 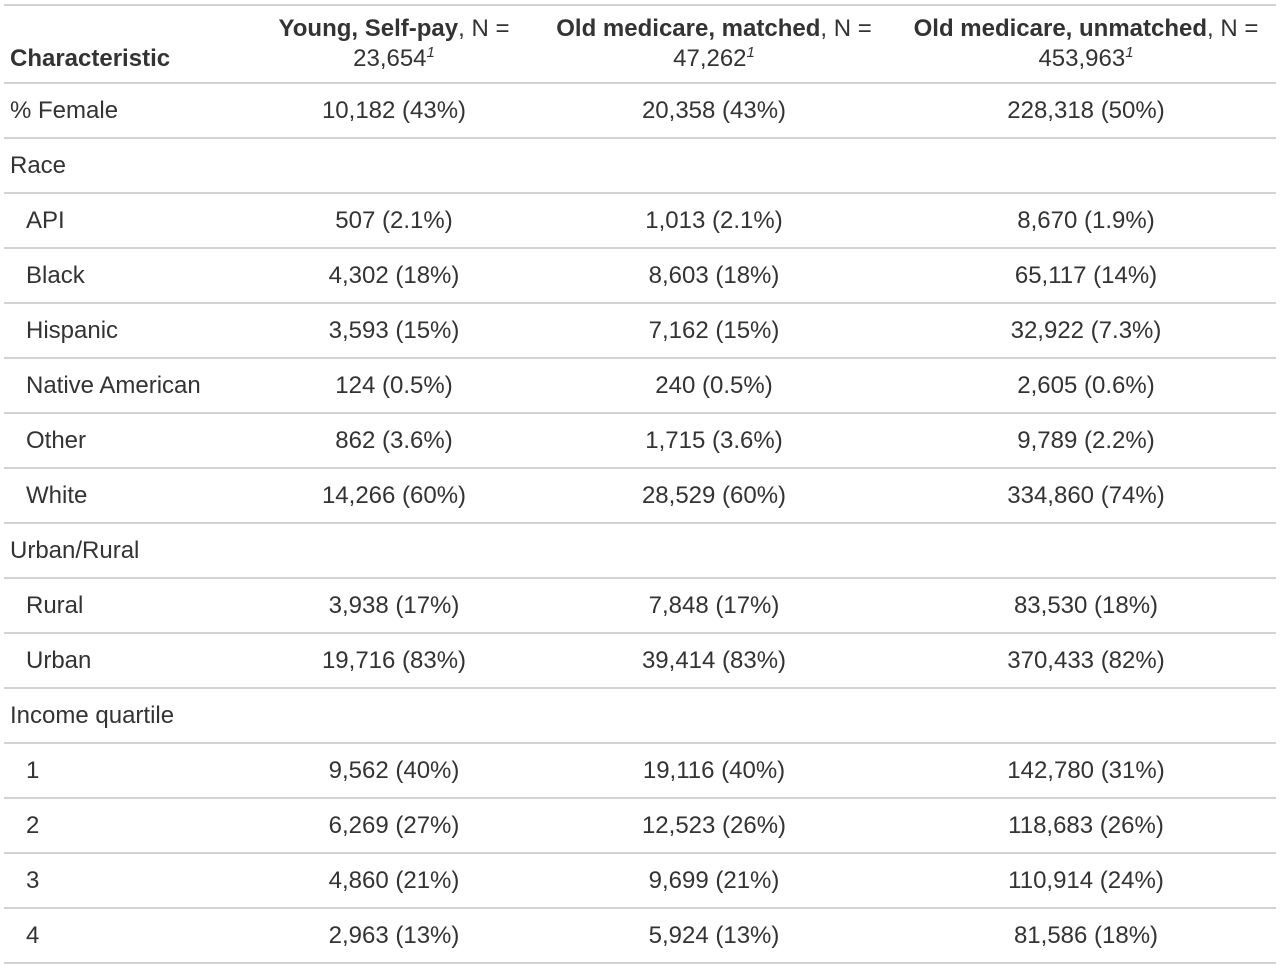 What do you see at coordinates (394, 770) in the screenshot?
I see `cell-young-self-pay: 9,562 (40%)` at bounding box center [394, 770].